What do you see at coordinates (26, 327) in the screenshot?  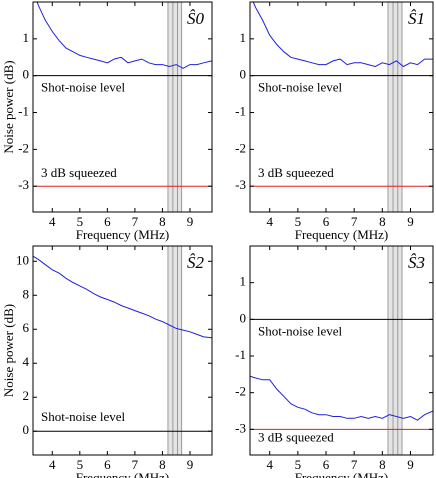 I see `y-tick-label: 6` at bounding box center [26, 327].